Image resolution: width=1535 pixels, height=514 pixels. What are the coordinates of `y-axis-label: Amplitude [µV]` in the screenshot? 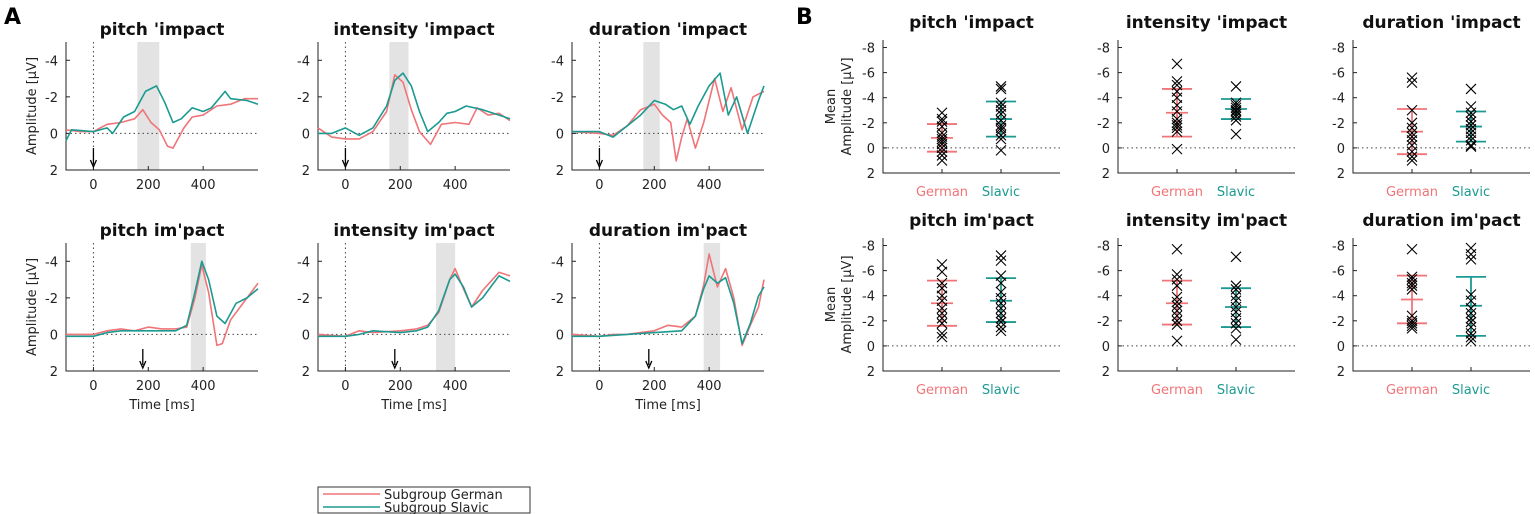 It's located at (32, 307).